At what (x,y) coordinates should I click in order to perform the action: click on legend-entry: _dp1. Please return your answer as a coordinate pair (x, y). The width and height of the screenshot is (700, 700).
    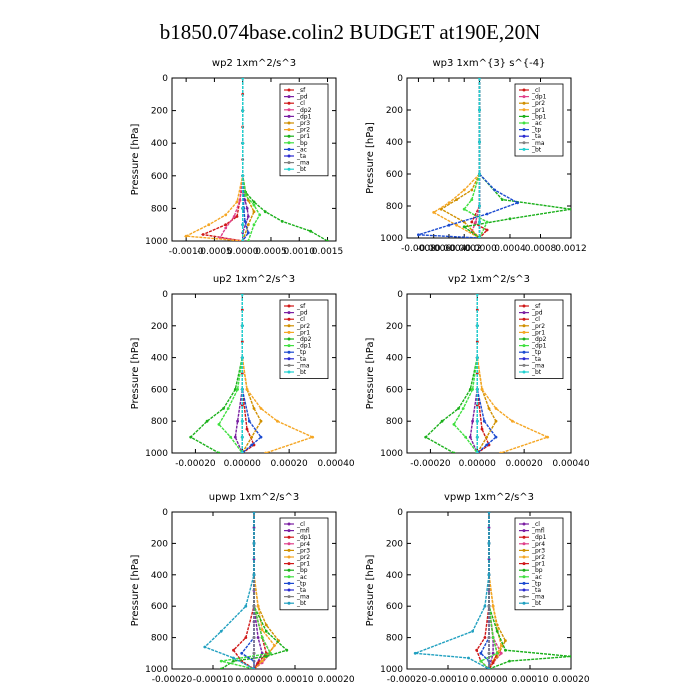
    Looking at the image, I should click on (304, 116).